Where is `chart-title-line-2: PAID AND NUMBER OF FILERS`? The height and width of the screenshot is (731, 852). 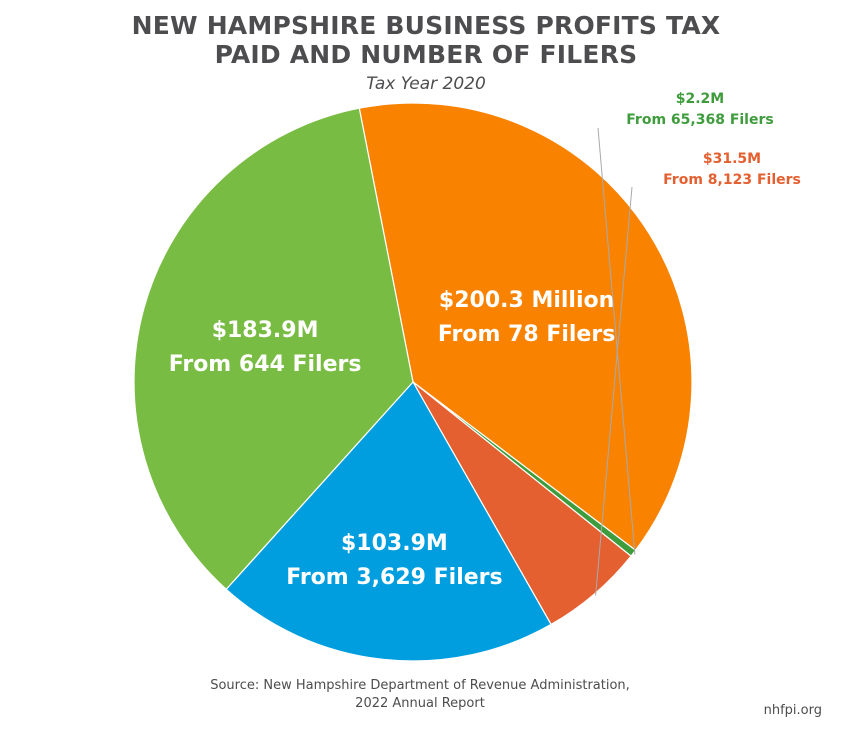 chart-title-line-2: PAID AND NUMBER OF FILERS is located at coordinates (426, 54).